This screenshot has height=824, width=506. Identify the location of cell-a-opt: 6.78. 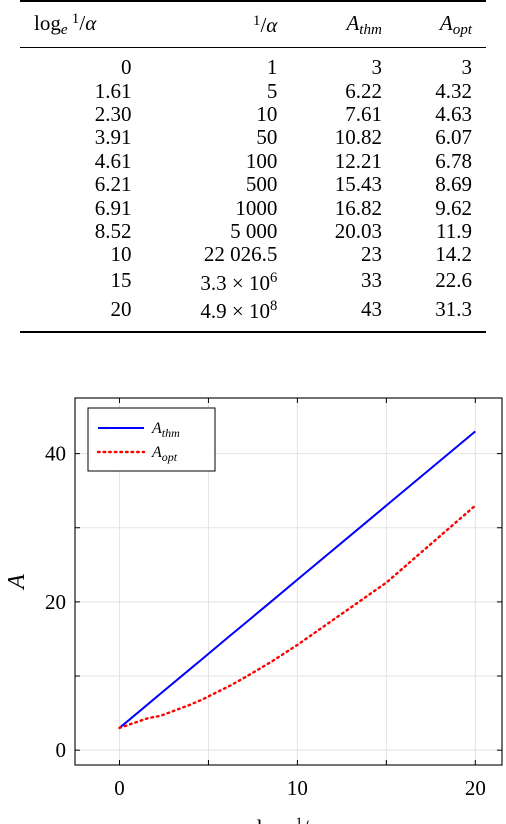
(453, 160).